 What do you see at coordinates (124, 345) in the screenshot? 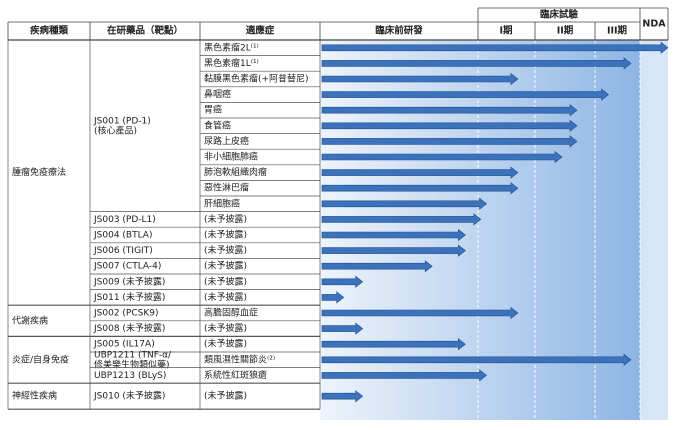
I see `drug-name: JS005 (IL17A)` at bounding box center [124, 345].